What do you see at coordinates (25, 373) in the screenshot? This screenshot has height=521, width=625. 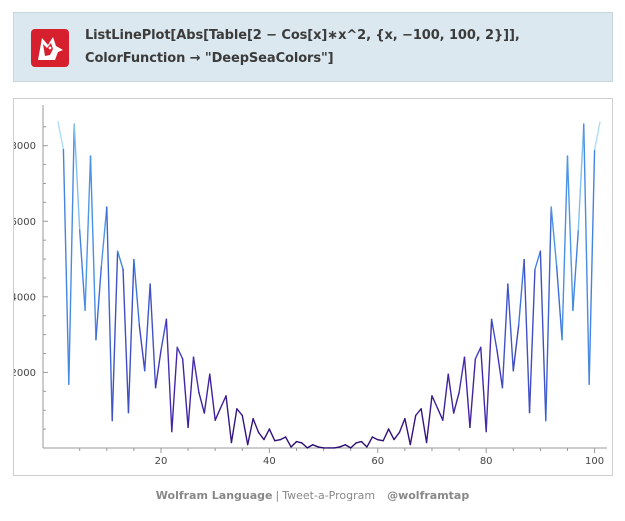 I see `y-tick-label: 2000` at bounding box center [25, 373].